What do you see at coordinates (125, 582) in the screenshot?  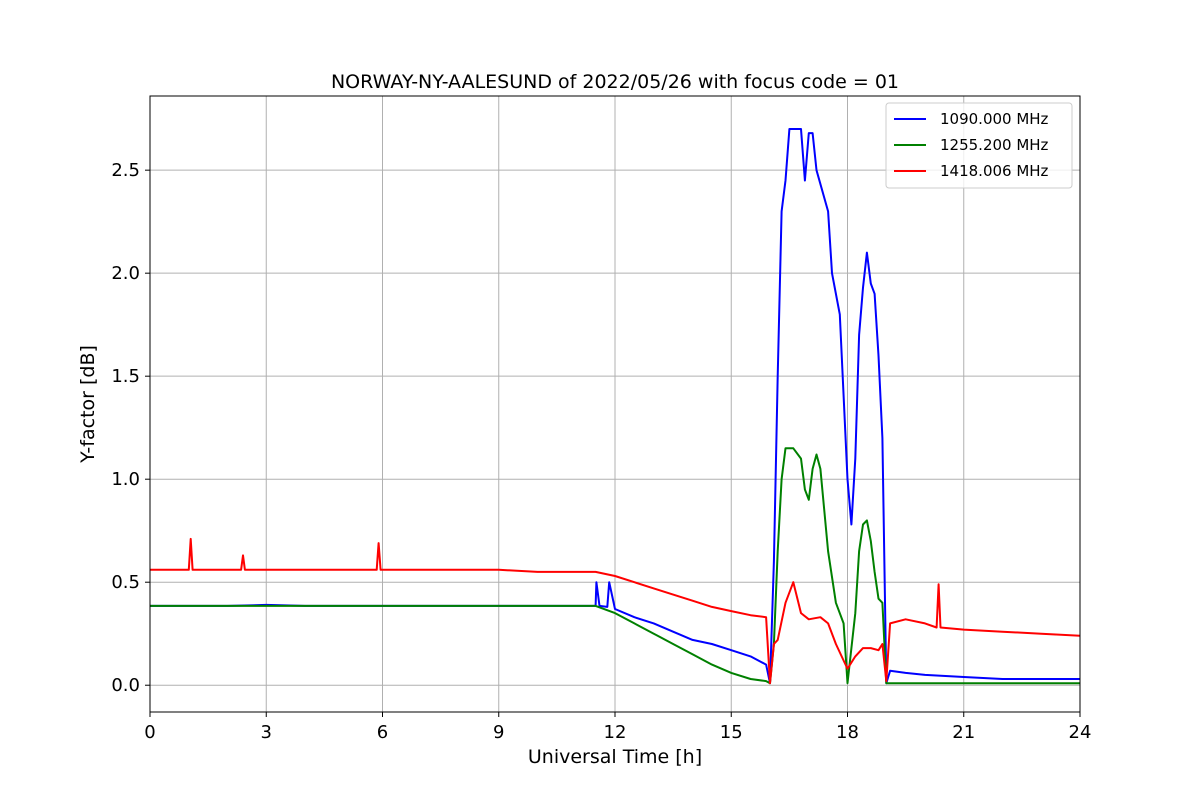 I see `y-tick-label: 0.5` at bounding box center [125, 582].